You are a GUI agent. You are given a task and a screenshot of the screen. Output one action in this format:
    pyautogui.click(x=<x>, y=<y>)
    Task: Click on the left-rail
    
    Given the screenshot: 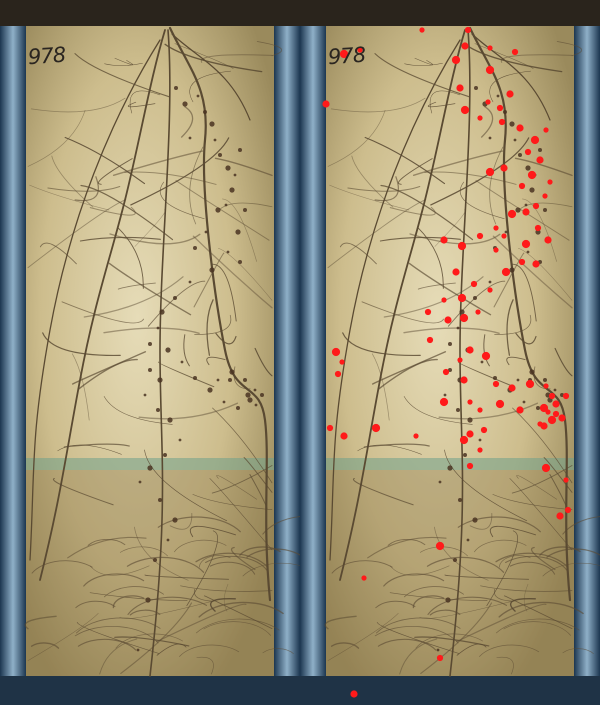 What is the action you would take?
    pyautogui.click(x=13, y=352)
    